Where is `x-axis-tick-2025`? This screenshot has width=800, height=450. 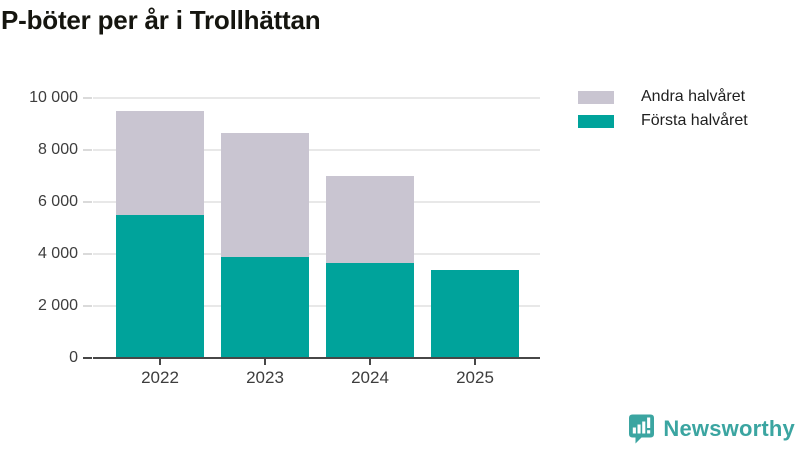
x-axis-tick-2025 is located at coordinates (475, 362).